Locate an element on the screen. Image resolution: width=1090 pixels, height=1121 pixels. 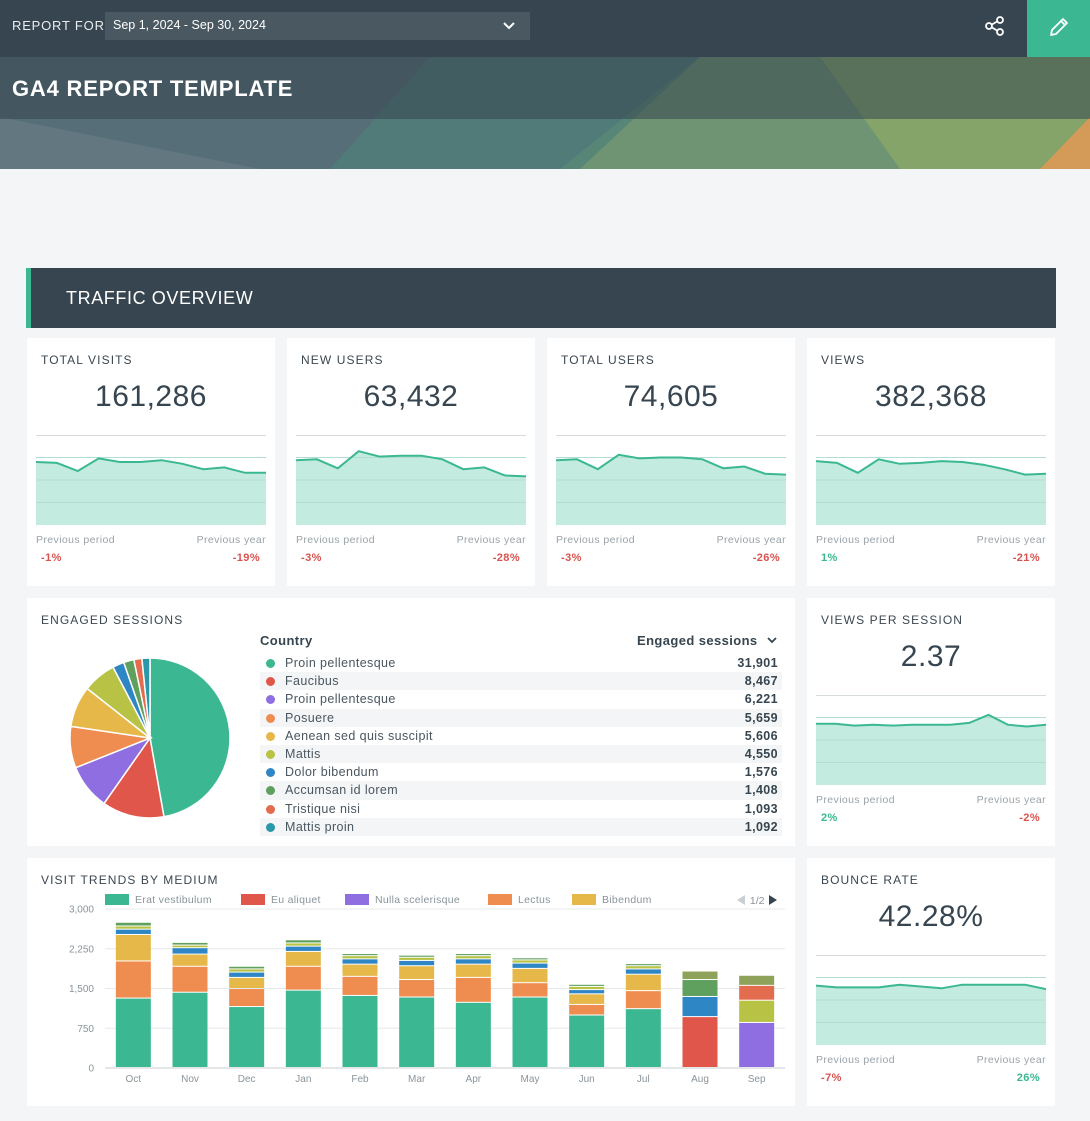
table-row: Proin pellentesque 31,901 is located at coordinates (521, 663).